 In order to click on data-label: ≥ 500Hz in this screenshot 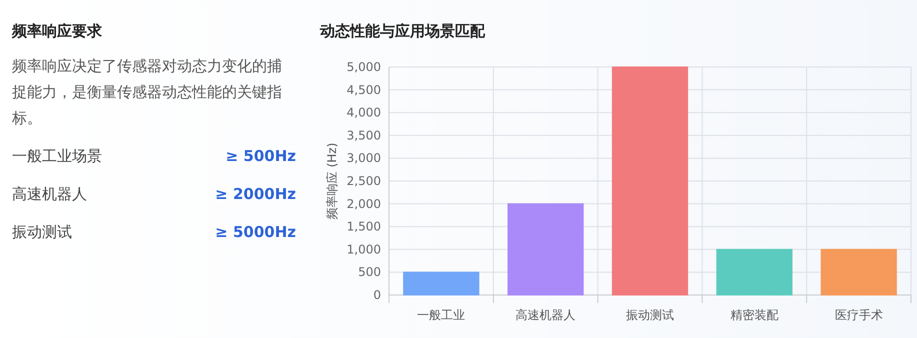, I will do `click(261, 156)`.